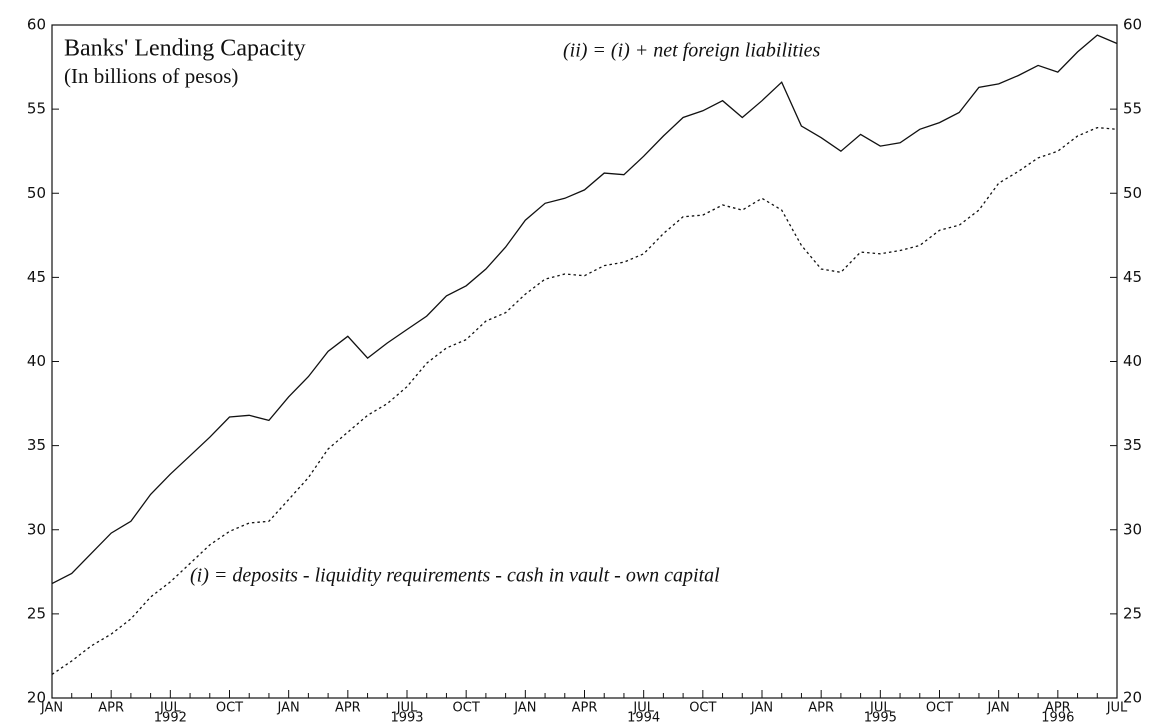 This screenshot has width=1170, height=725. Describe the element at coordinates (36, 361) in the screenshot. I see `y-tick-label: 40` at that location.